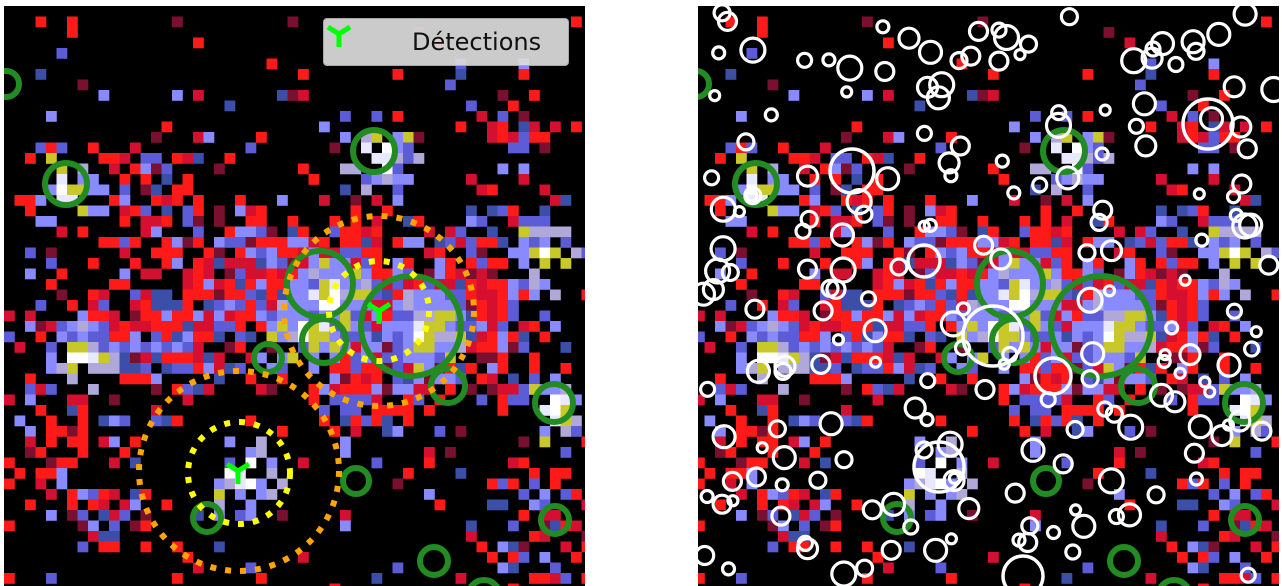  What do you see at coordinates (477, 42) in the screenshot?
I see `legend-label: Détections` at bounding box center [477, 42].